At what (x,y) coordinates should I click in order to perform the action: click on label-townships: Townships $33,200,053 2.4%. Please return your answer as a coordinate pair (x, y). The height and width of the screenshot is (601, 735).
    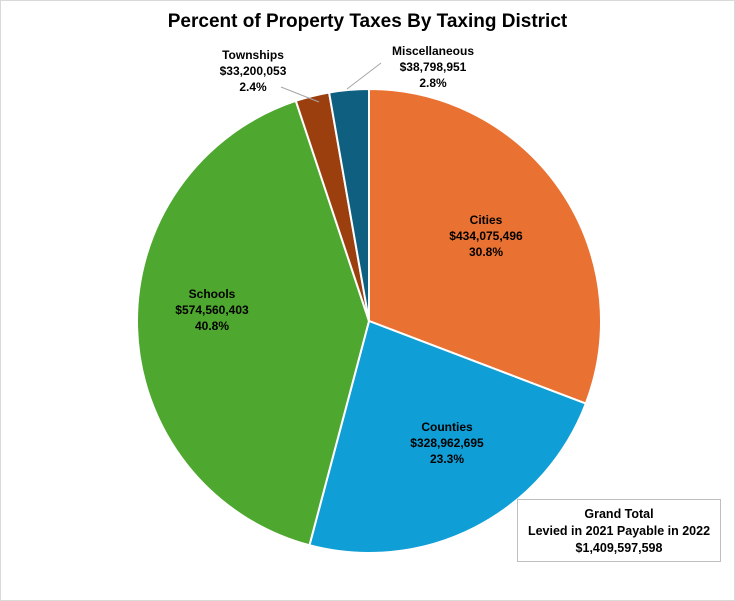
    Looking at the image, I should click on (253, 71).